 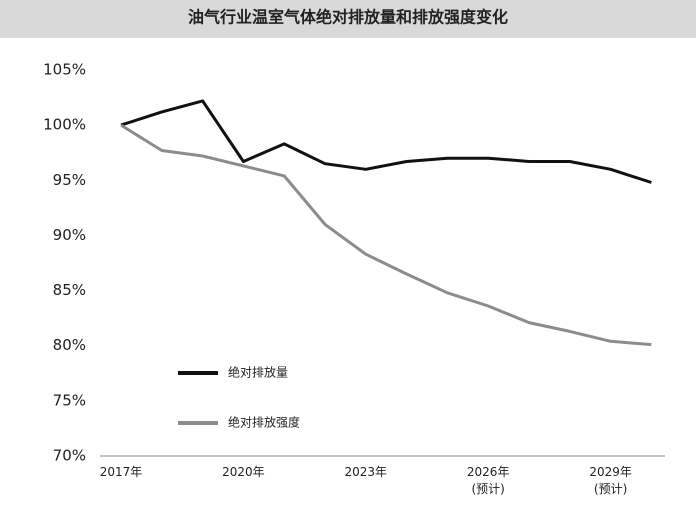 What do you see at coordinates (69, 400) in the screenshot?
I see `y-tick-label: 75%` at bounding box center [69, 400].